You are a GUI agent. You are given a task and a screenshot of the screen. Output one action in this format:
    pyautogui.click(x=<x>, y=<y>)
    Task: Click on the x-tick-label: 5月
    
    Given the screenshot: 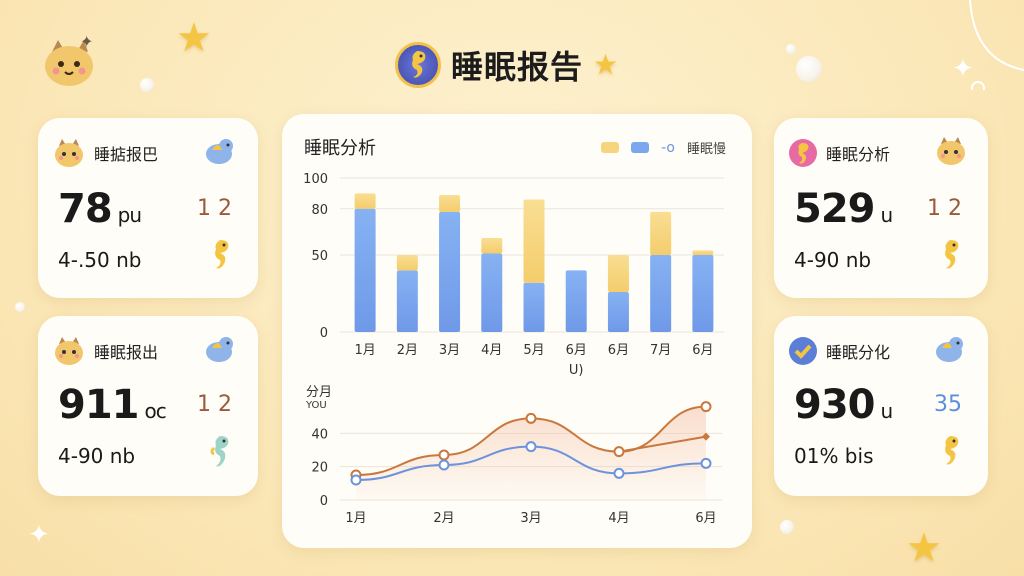 What is the action you would take?
    pyautogui.click(x=533, y=350)
    